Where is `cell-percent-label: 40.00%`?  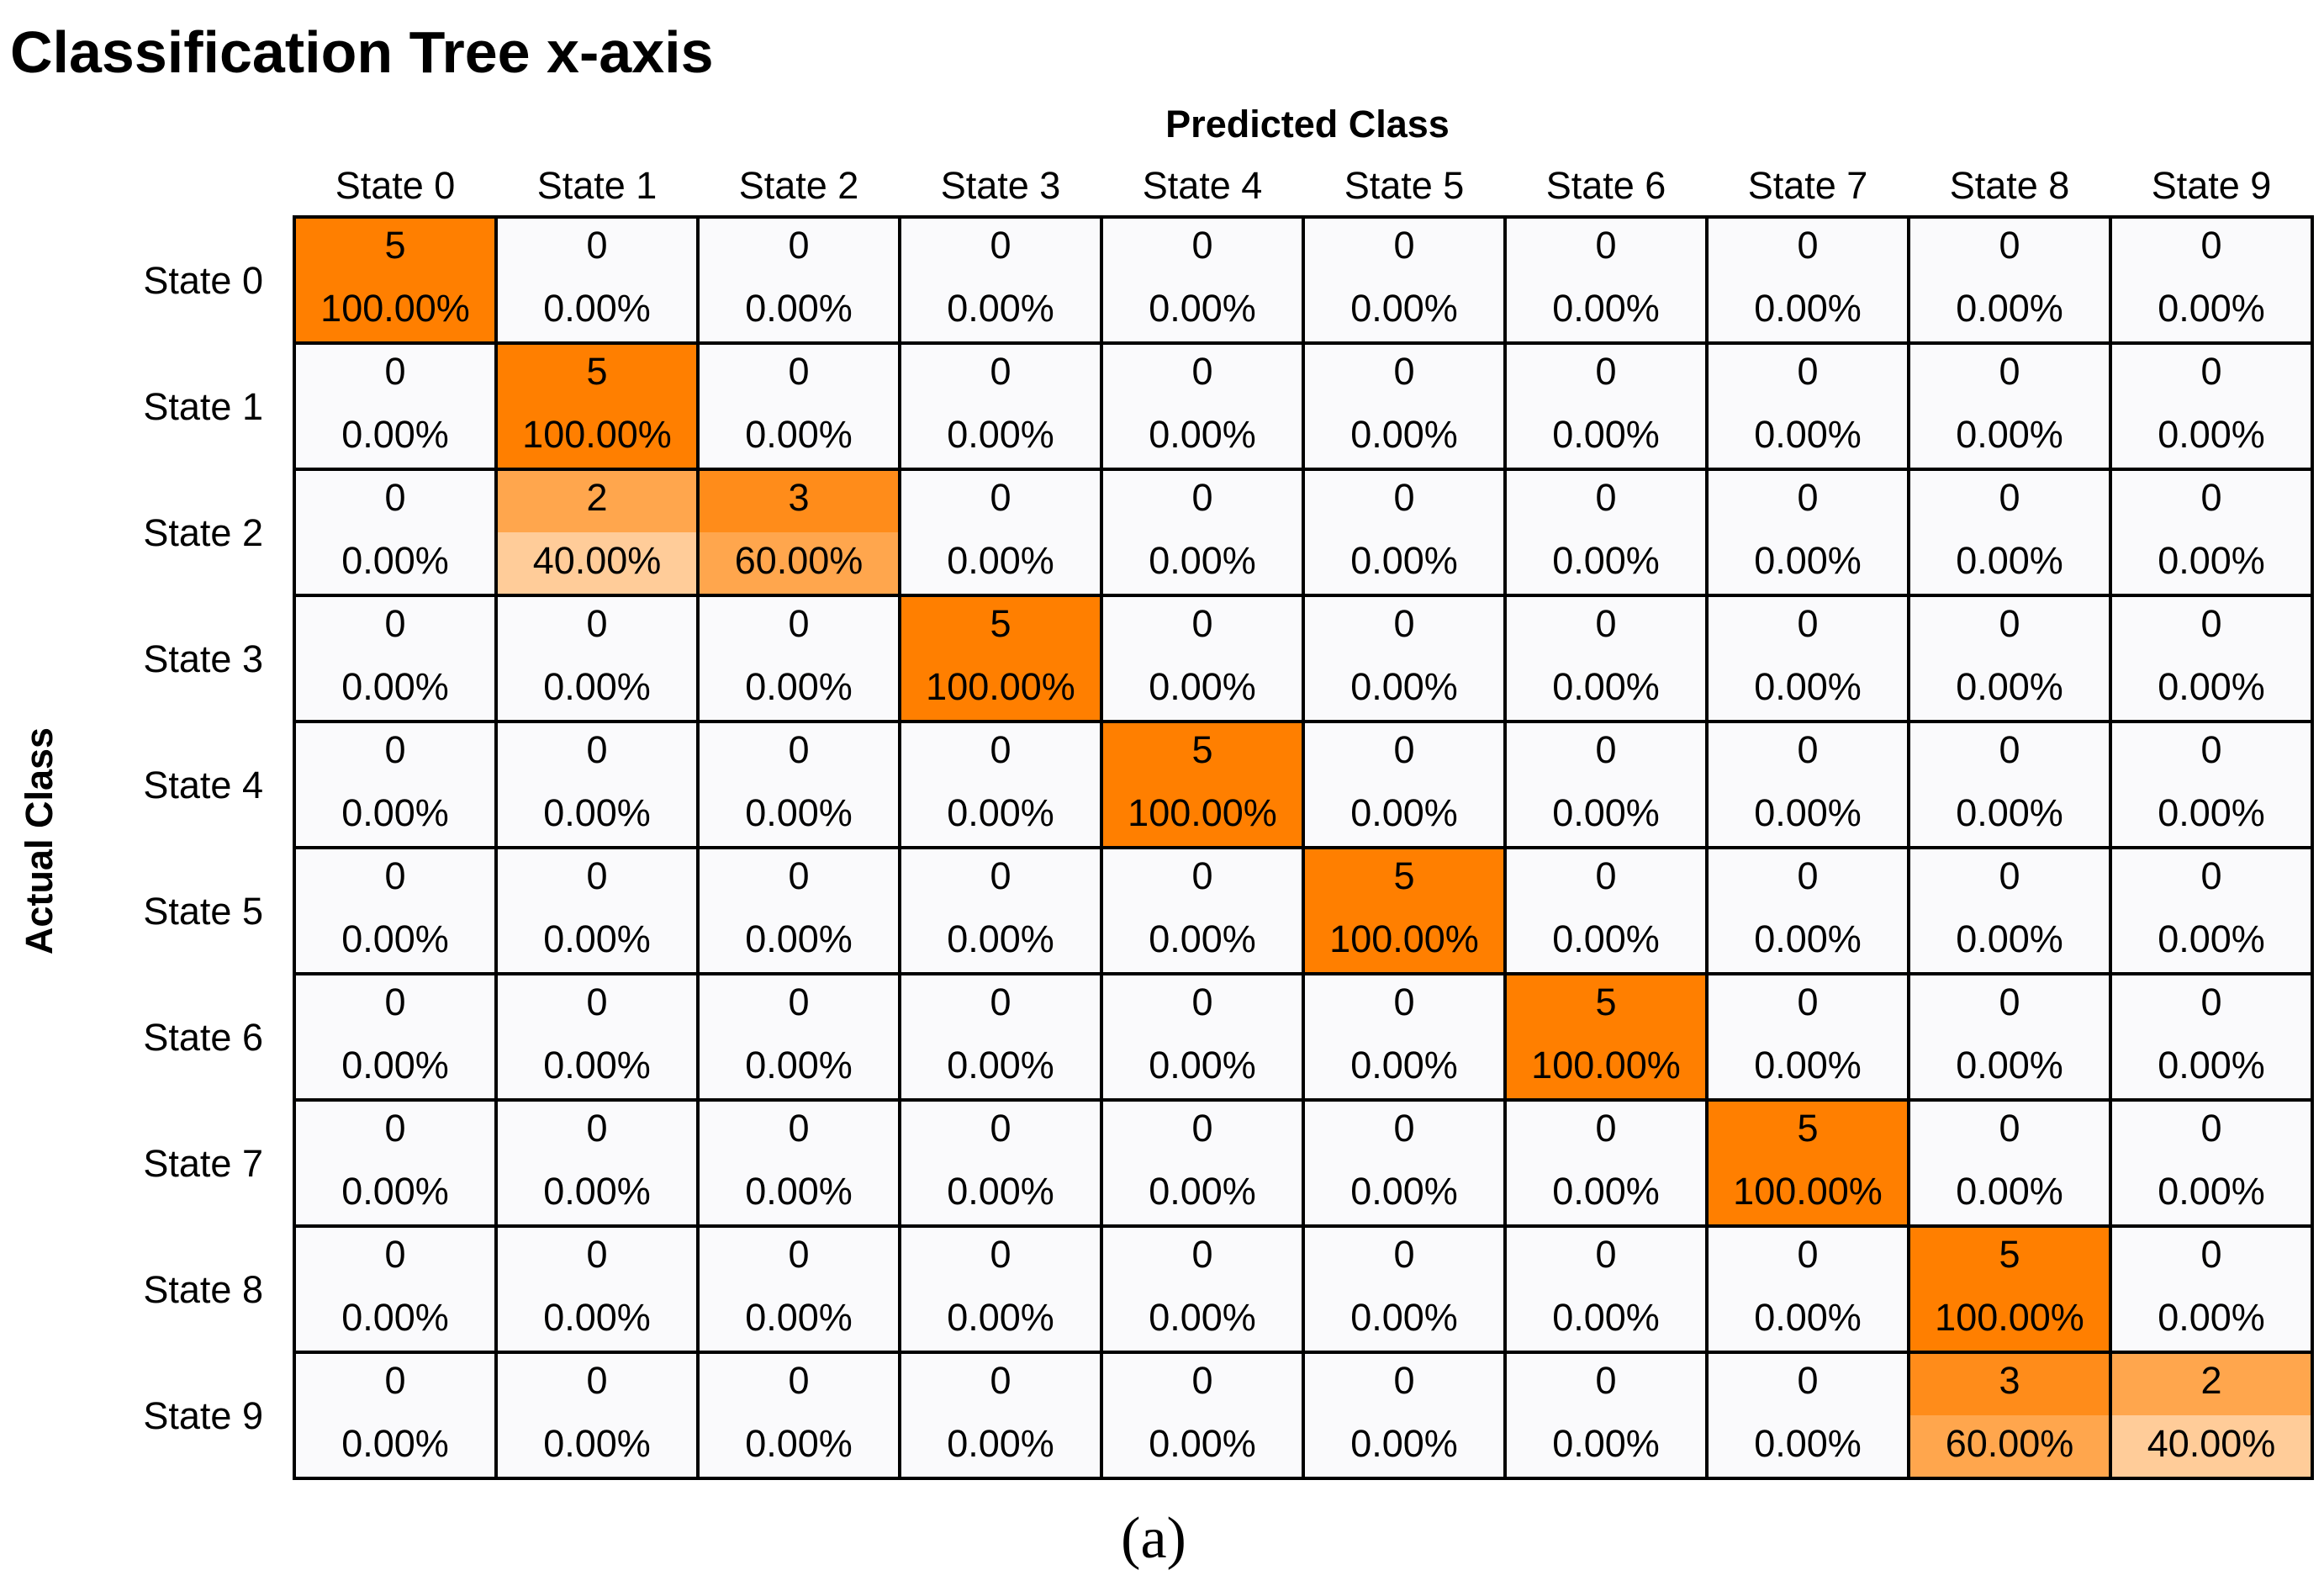
cell-percent-label: 40.00% is located at coordinates (2211, 1443).